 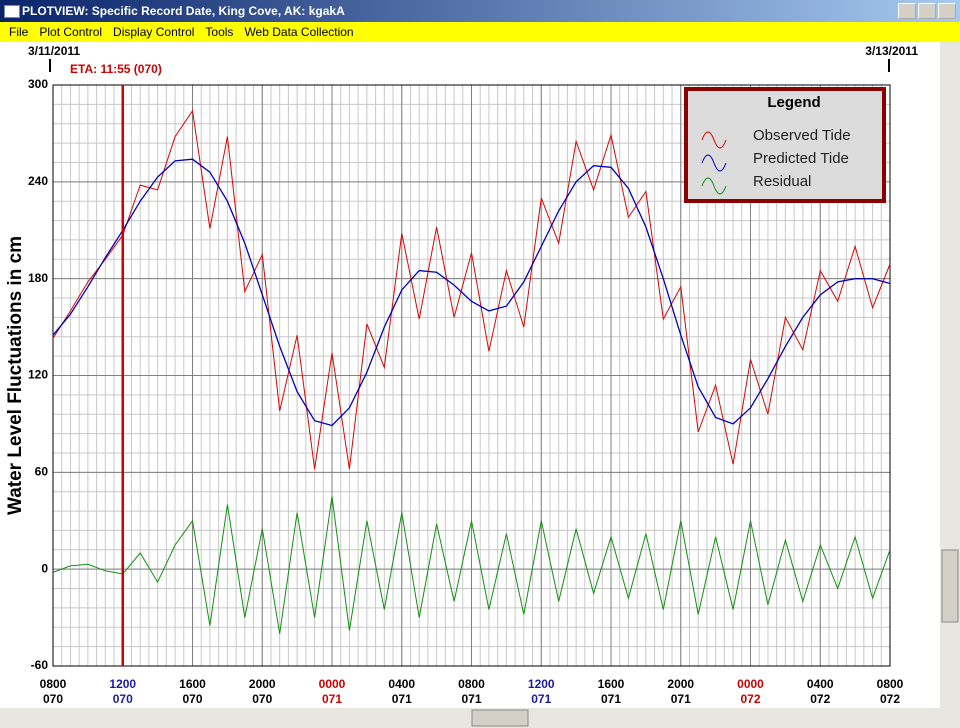 I want to click on end-date: 3/13/2011, so click(x=891, y=51).